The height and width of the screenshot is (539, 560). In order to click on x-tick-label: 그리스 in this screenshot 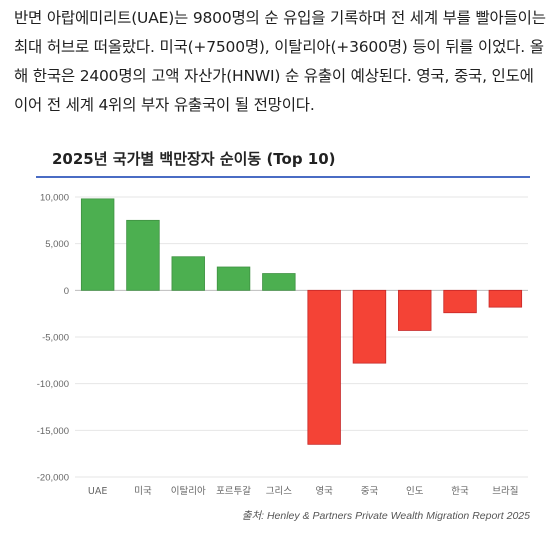, I will do `click(279, 491)`.